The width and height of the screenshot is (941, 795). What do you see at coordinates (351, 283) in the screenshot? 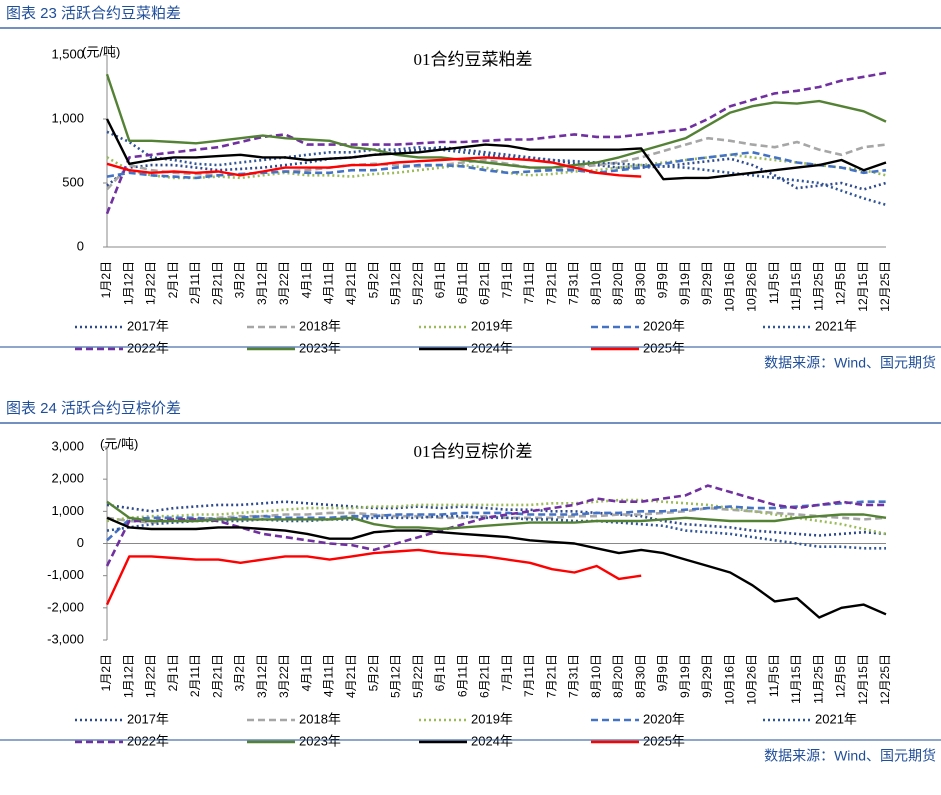
I see `x-tick-label: 4月21日` at bounding box center [351, 283].